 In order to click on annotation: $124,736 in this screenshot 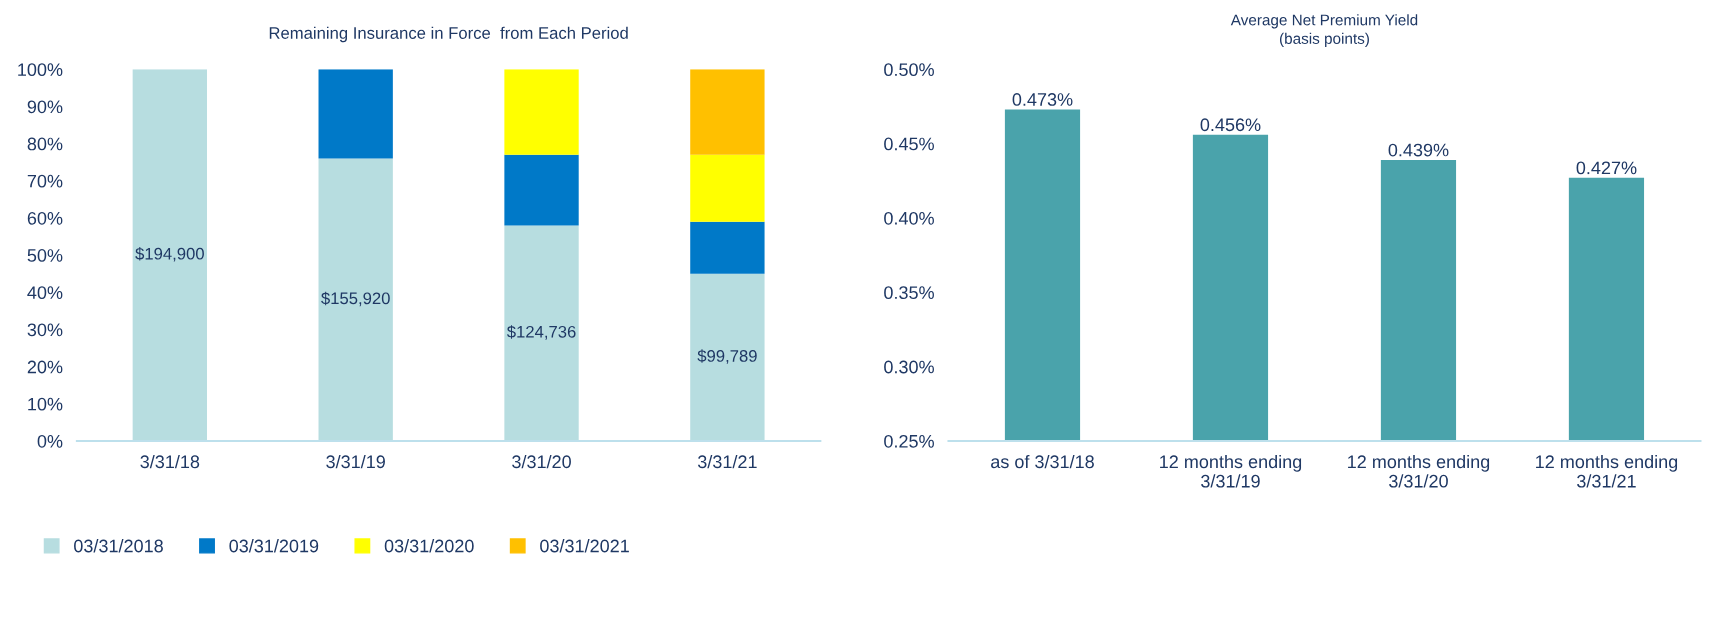, I will do `click(541, 332)`.